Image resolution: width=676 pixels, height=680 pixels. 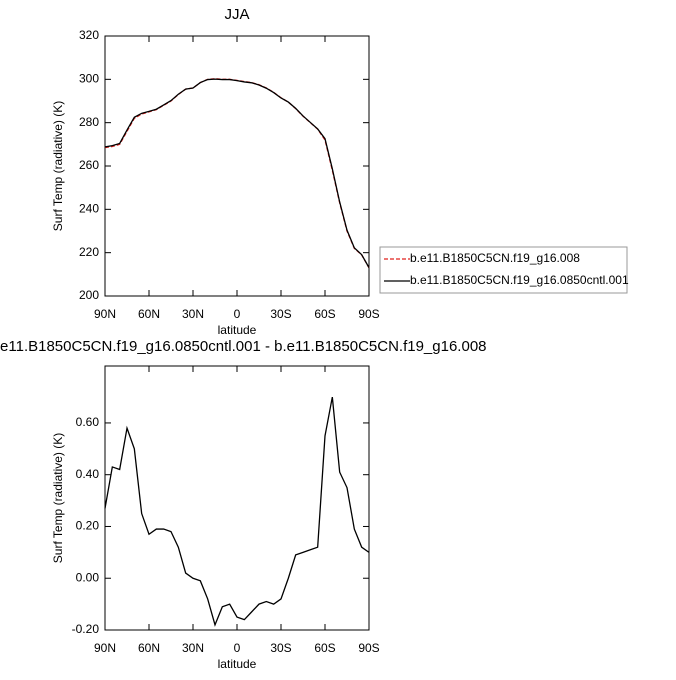 What do you see at coordinates (503, 270) in the screenshot?
I see `legend-box` at bounding box center [503, 270].